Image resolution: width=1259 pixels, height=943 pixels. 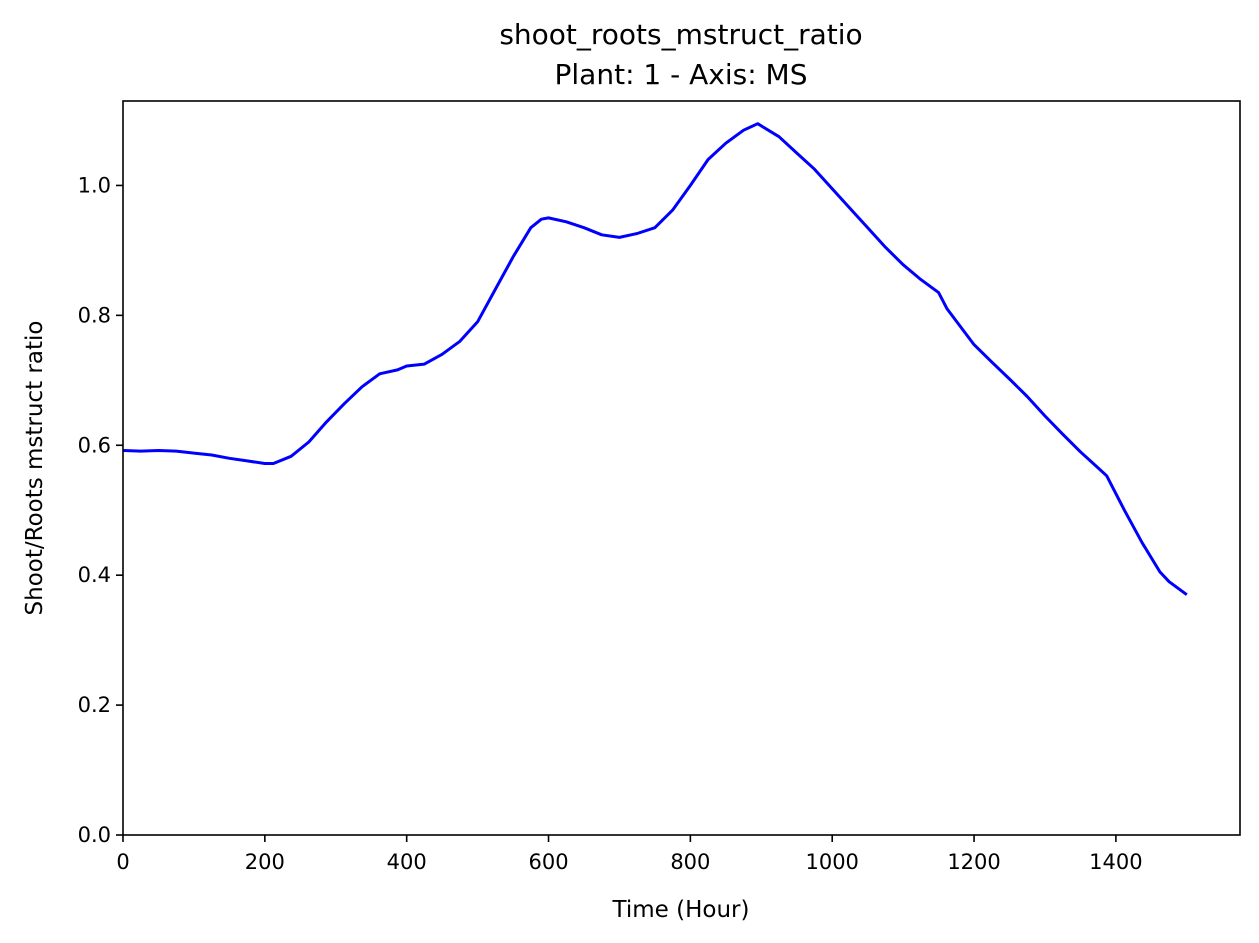 What do you see at coordinates (690, 862) in the screenshot?
I see `x-tick-label: 800` at bounding box center [690, 862].